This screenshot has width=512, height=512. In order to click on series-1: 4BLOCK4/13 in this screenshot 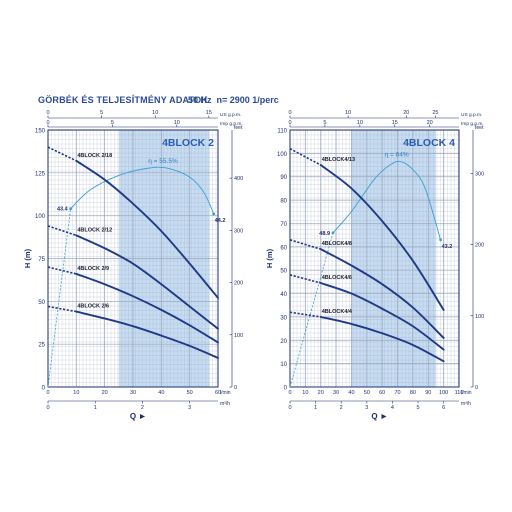, I will do `click(367, 229)`.